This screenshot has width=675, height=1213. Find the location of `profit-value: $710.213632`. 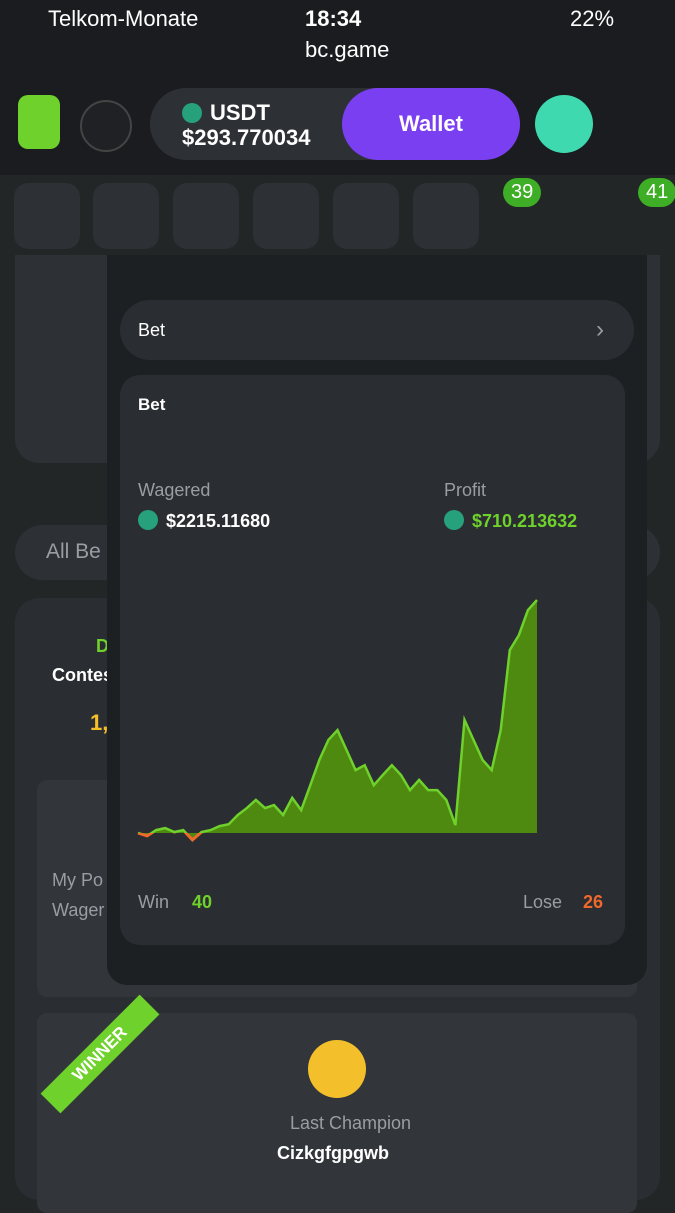

profit-value: $710.213632 is located at coordinates (525, 521).